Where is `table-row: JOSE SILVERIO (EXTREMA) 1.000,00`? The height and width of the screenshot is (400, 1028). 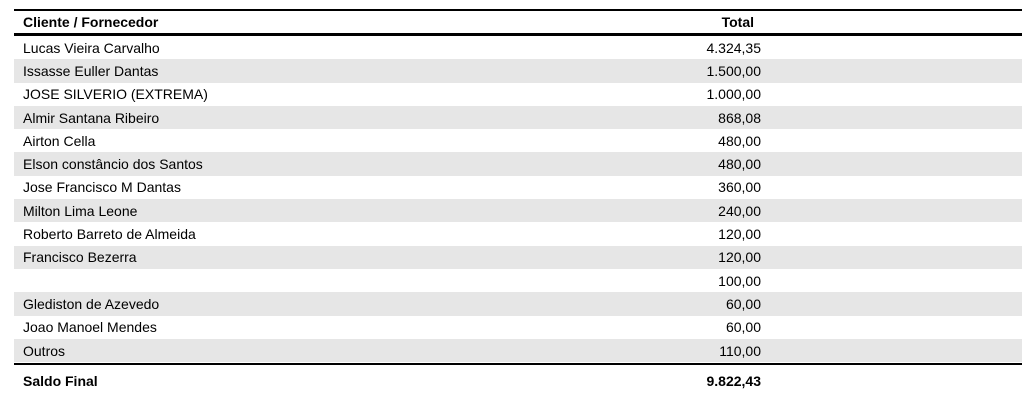
table-row: JOSE SILVERIO (EXTREMA) 1.000,00 is located at coordinates (518, 94).